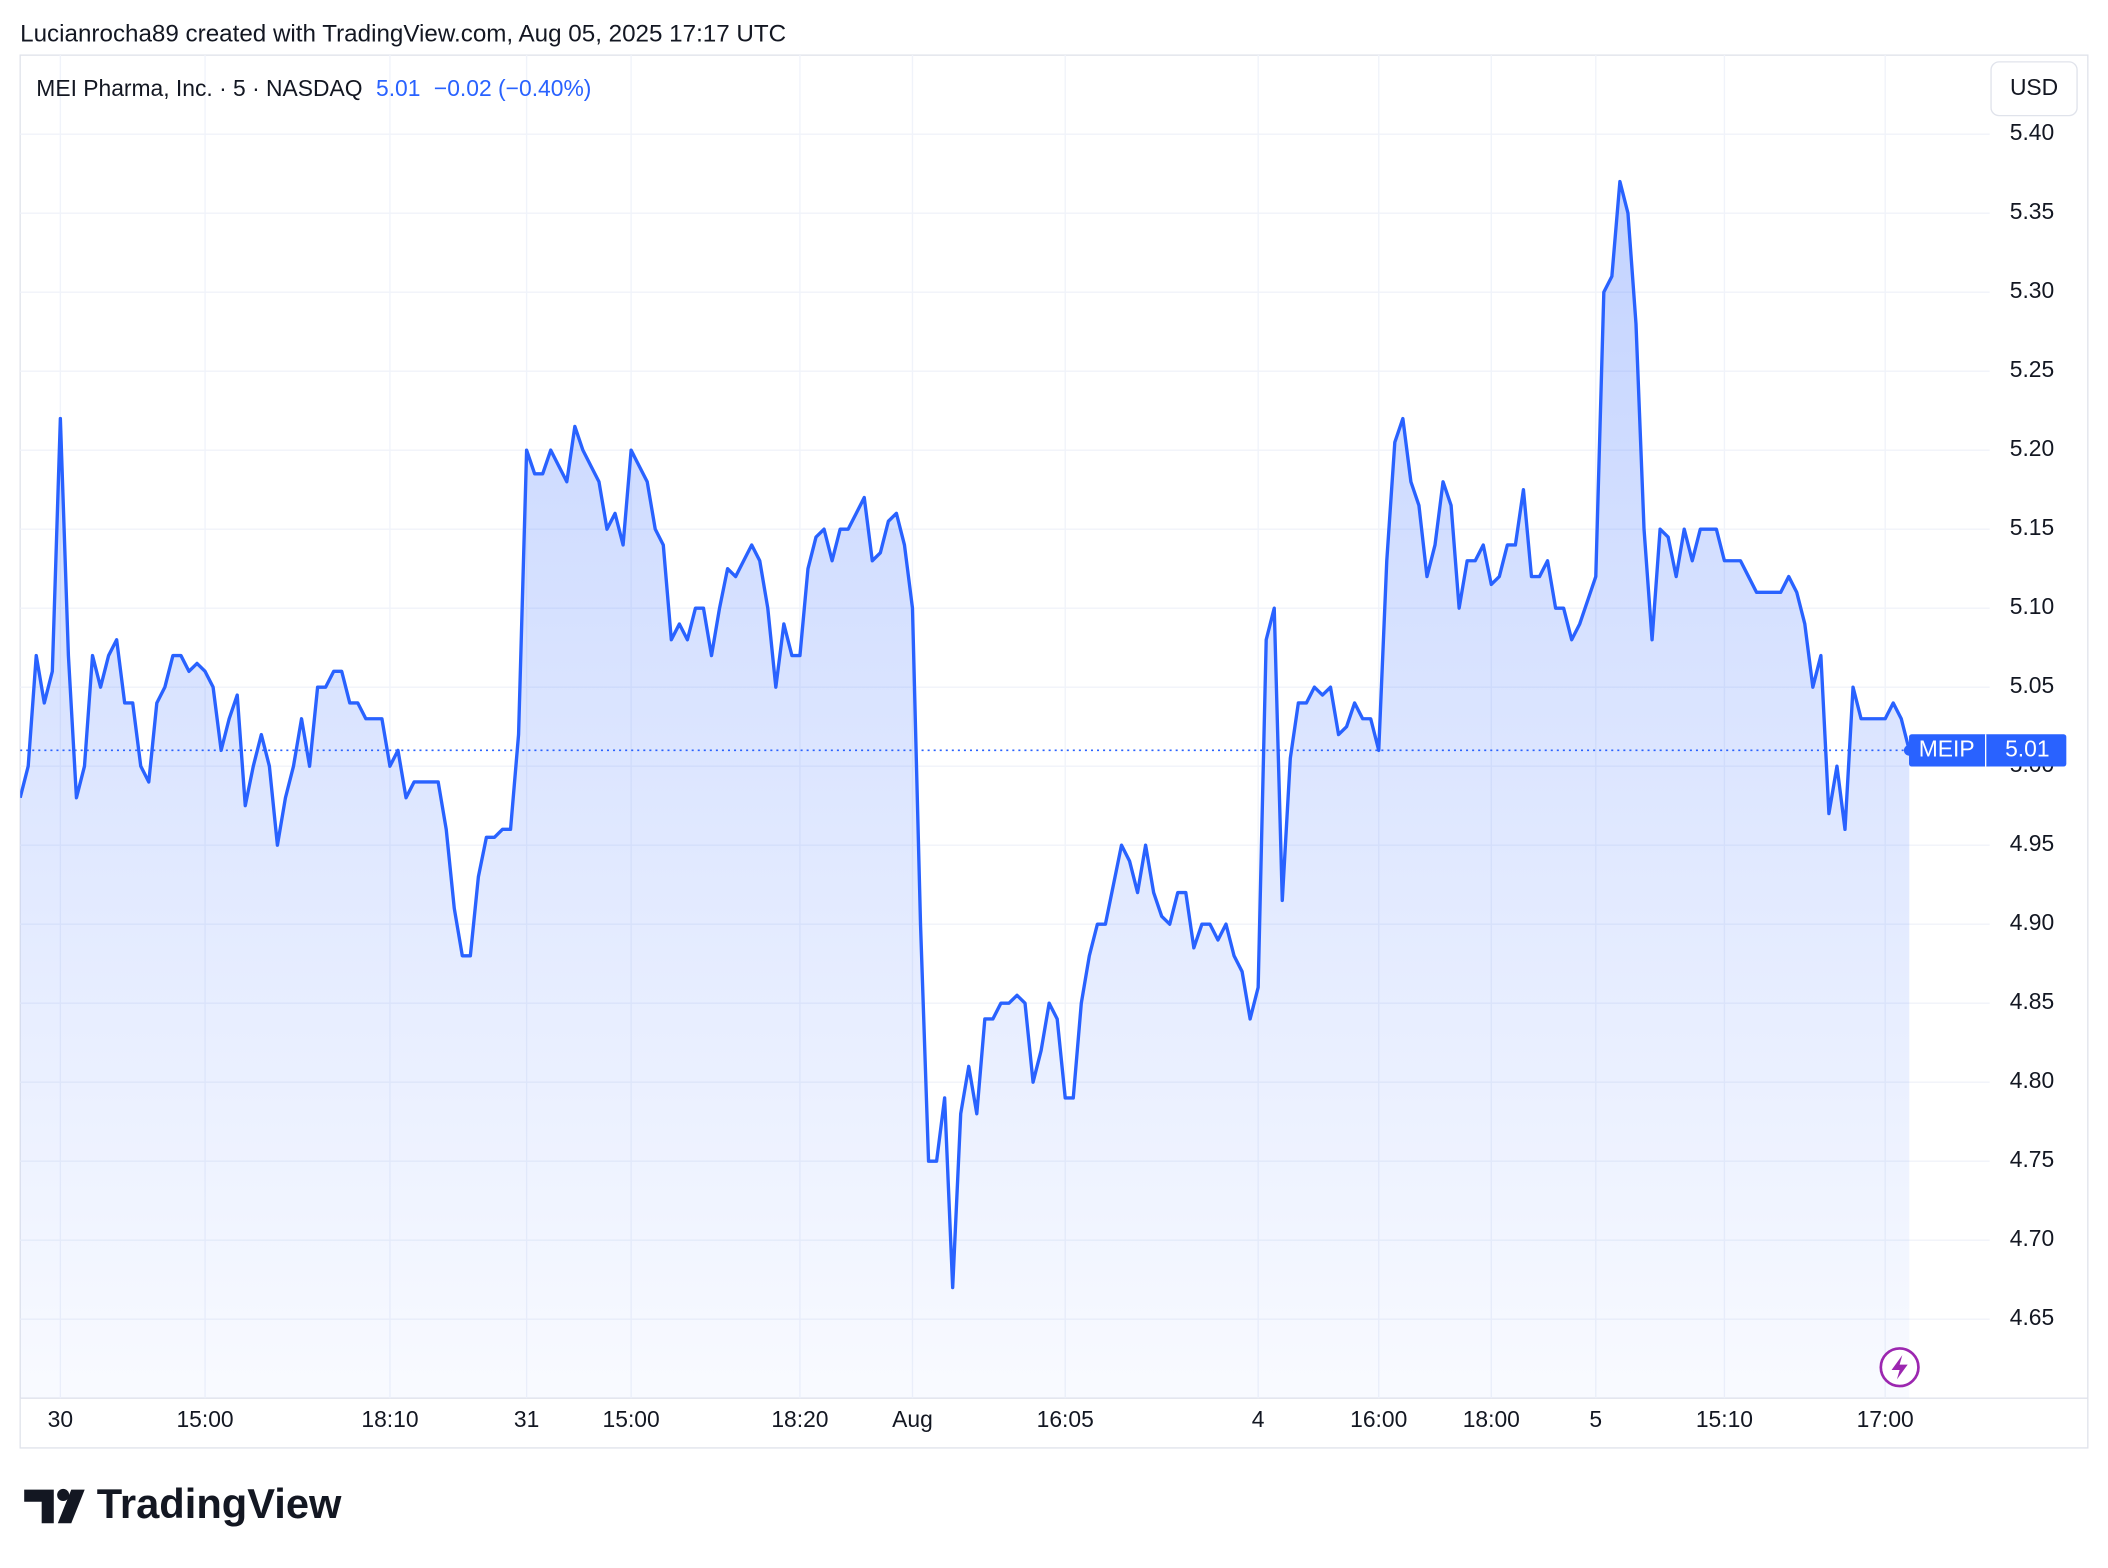  I want to click on price-label-box, so click(1988, 750).